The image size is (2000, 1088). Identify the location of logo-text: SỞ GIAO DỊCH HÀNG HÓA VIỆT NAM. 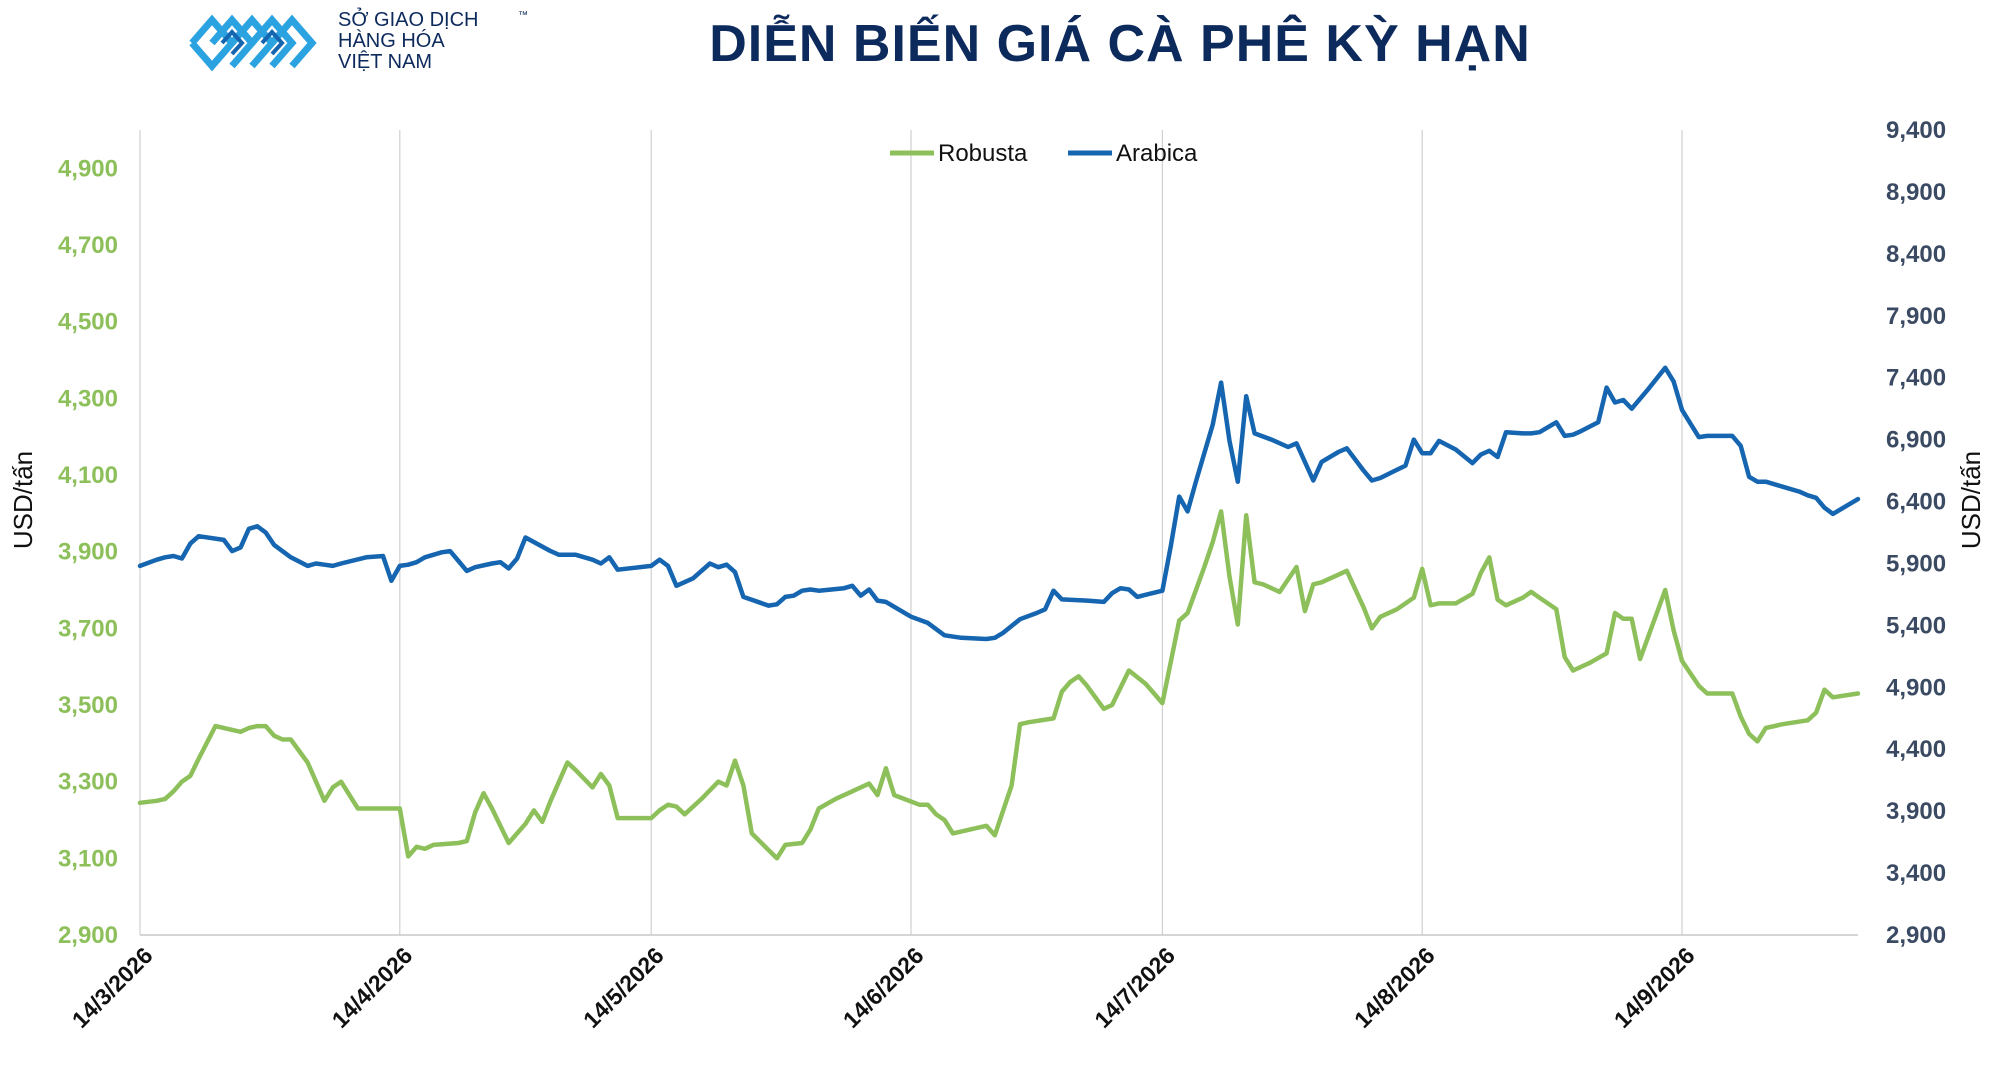
(408, 41).